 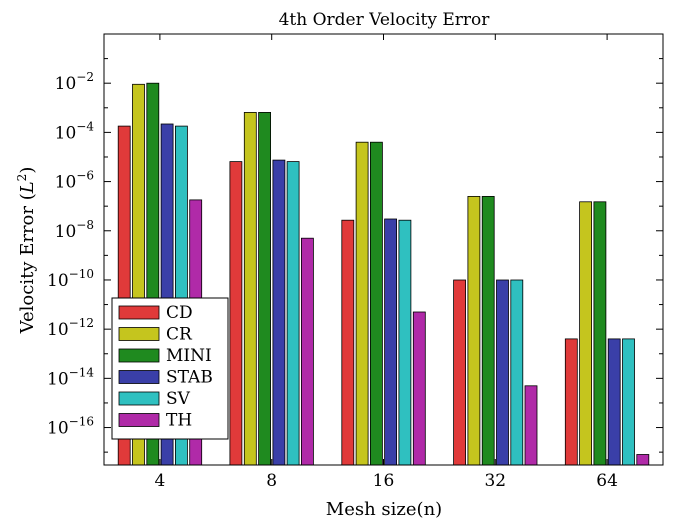 I want to click on bar-mini-n16, so click(x=376, y=303).